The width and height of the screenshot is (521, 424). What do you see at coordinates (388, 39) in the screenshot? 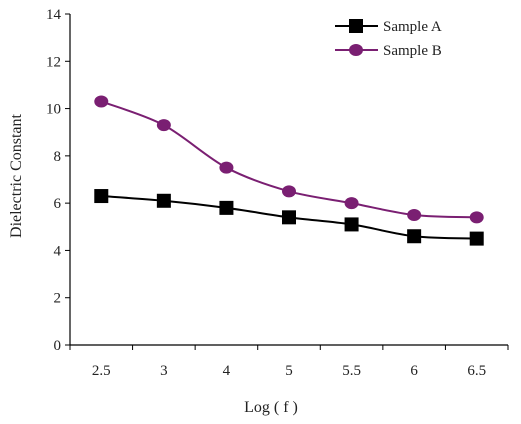
I see `legend: Sample A Sample B` at bounding box center [388, 39].